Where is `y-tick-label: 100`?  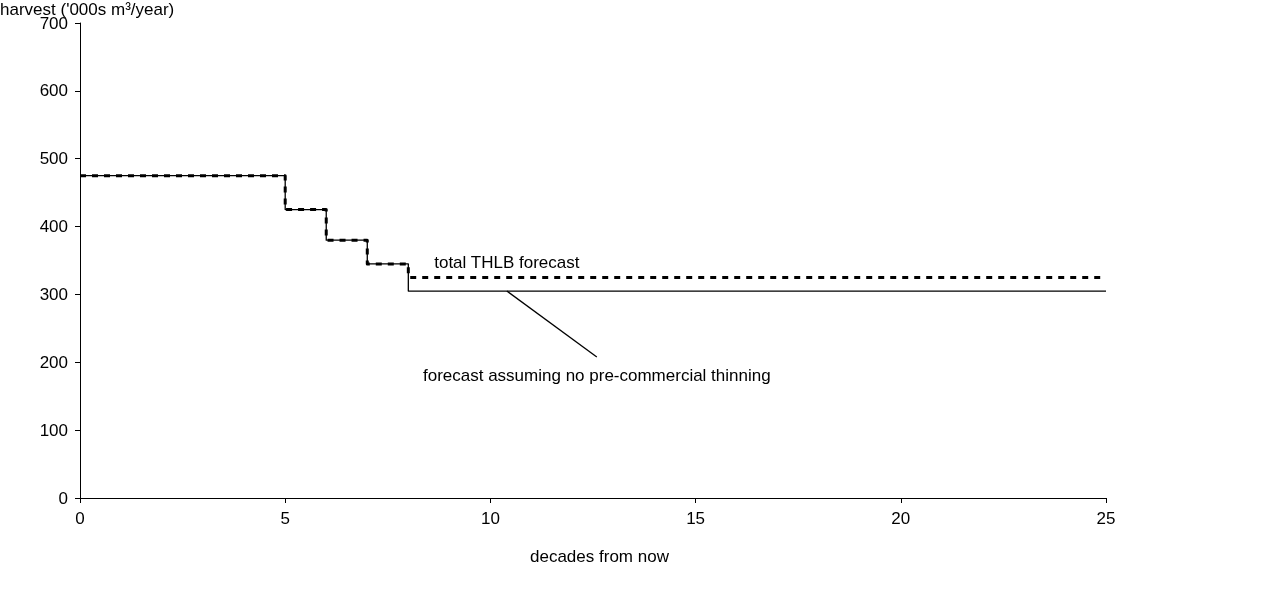 y-tick-label: 100 is located at coordinates (53, 430).